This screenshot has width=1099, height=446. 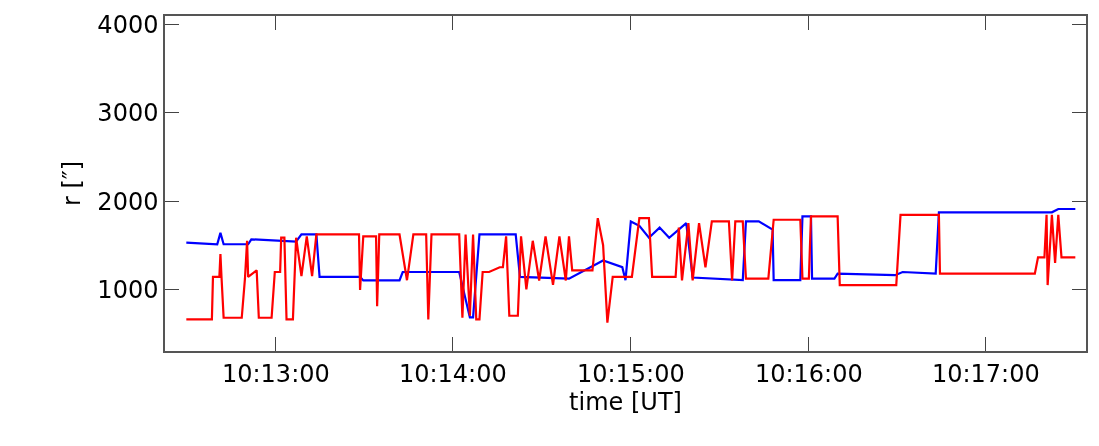 What do you see at coordinates (625, 401) in the screenshot?
I see `x-axis-title: time [UT]` at bounding box center [625, 401].